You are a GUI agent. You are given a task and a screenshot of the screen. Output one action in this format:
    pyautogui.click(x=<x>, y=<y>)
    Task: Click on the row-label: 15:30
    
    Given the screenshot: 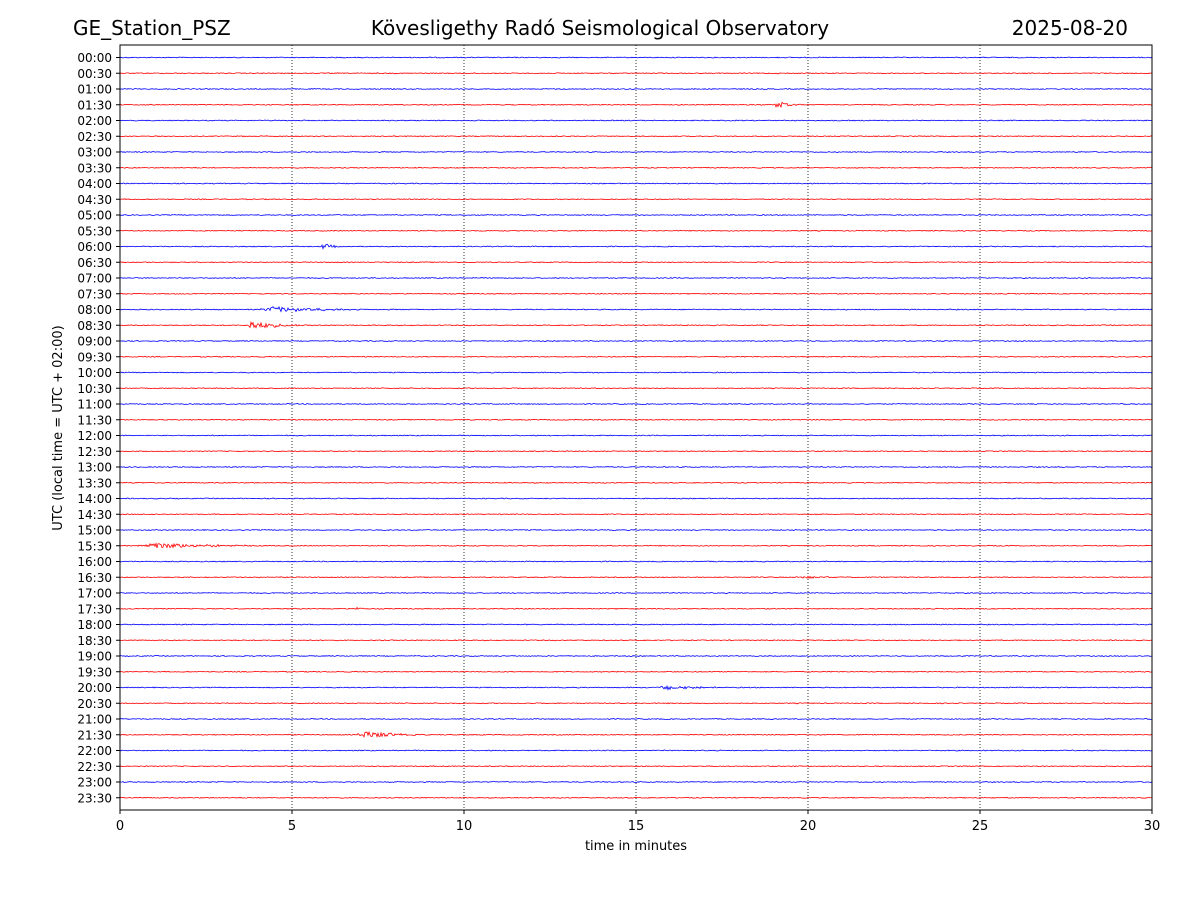 What is the action you would take?
    pyautogui.click(x=94, y=546)
    